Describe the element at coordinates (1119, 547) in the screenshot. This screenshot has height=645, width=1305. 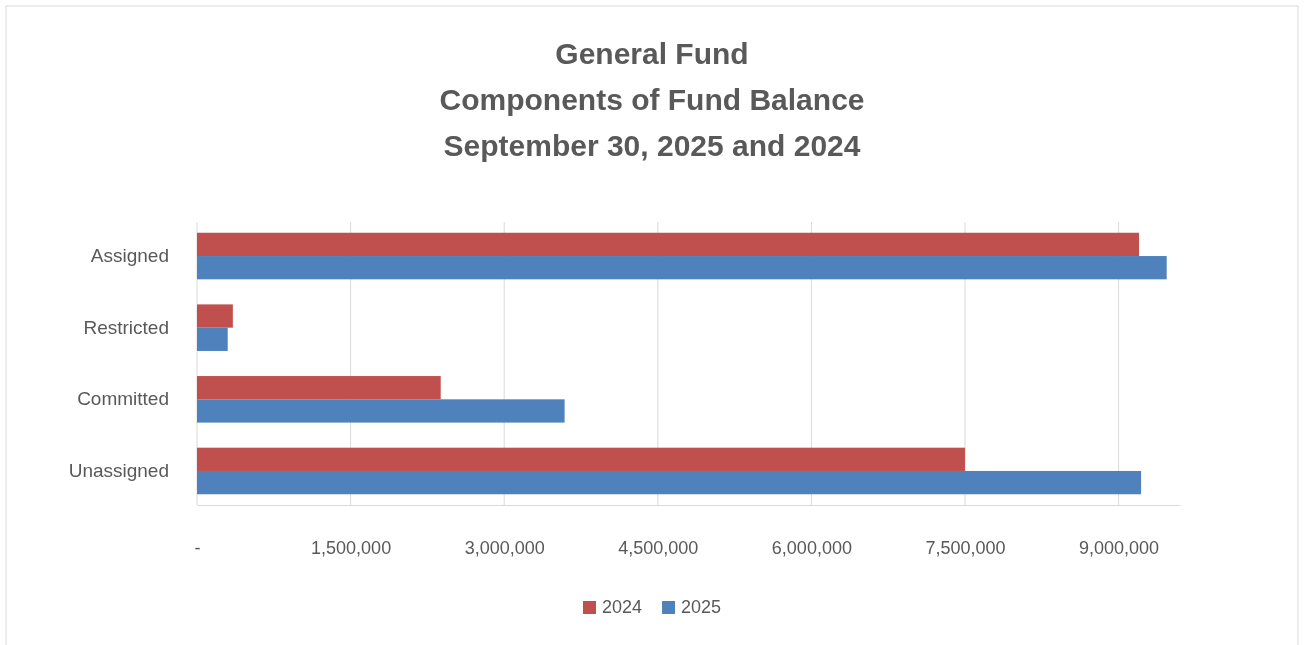
I see `x-tick-label: 9,000,000` at that location.